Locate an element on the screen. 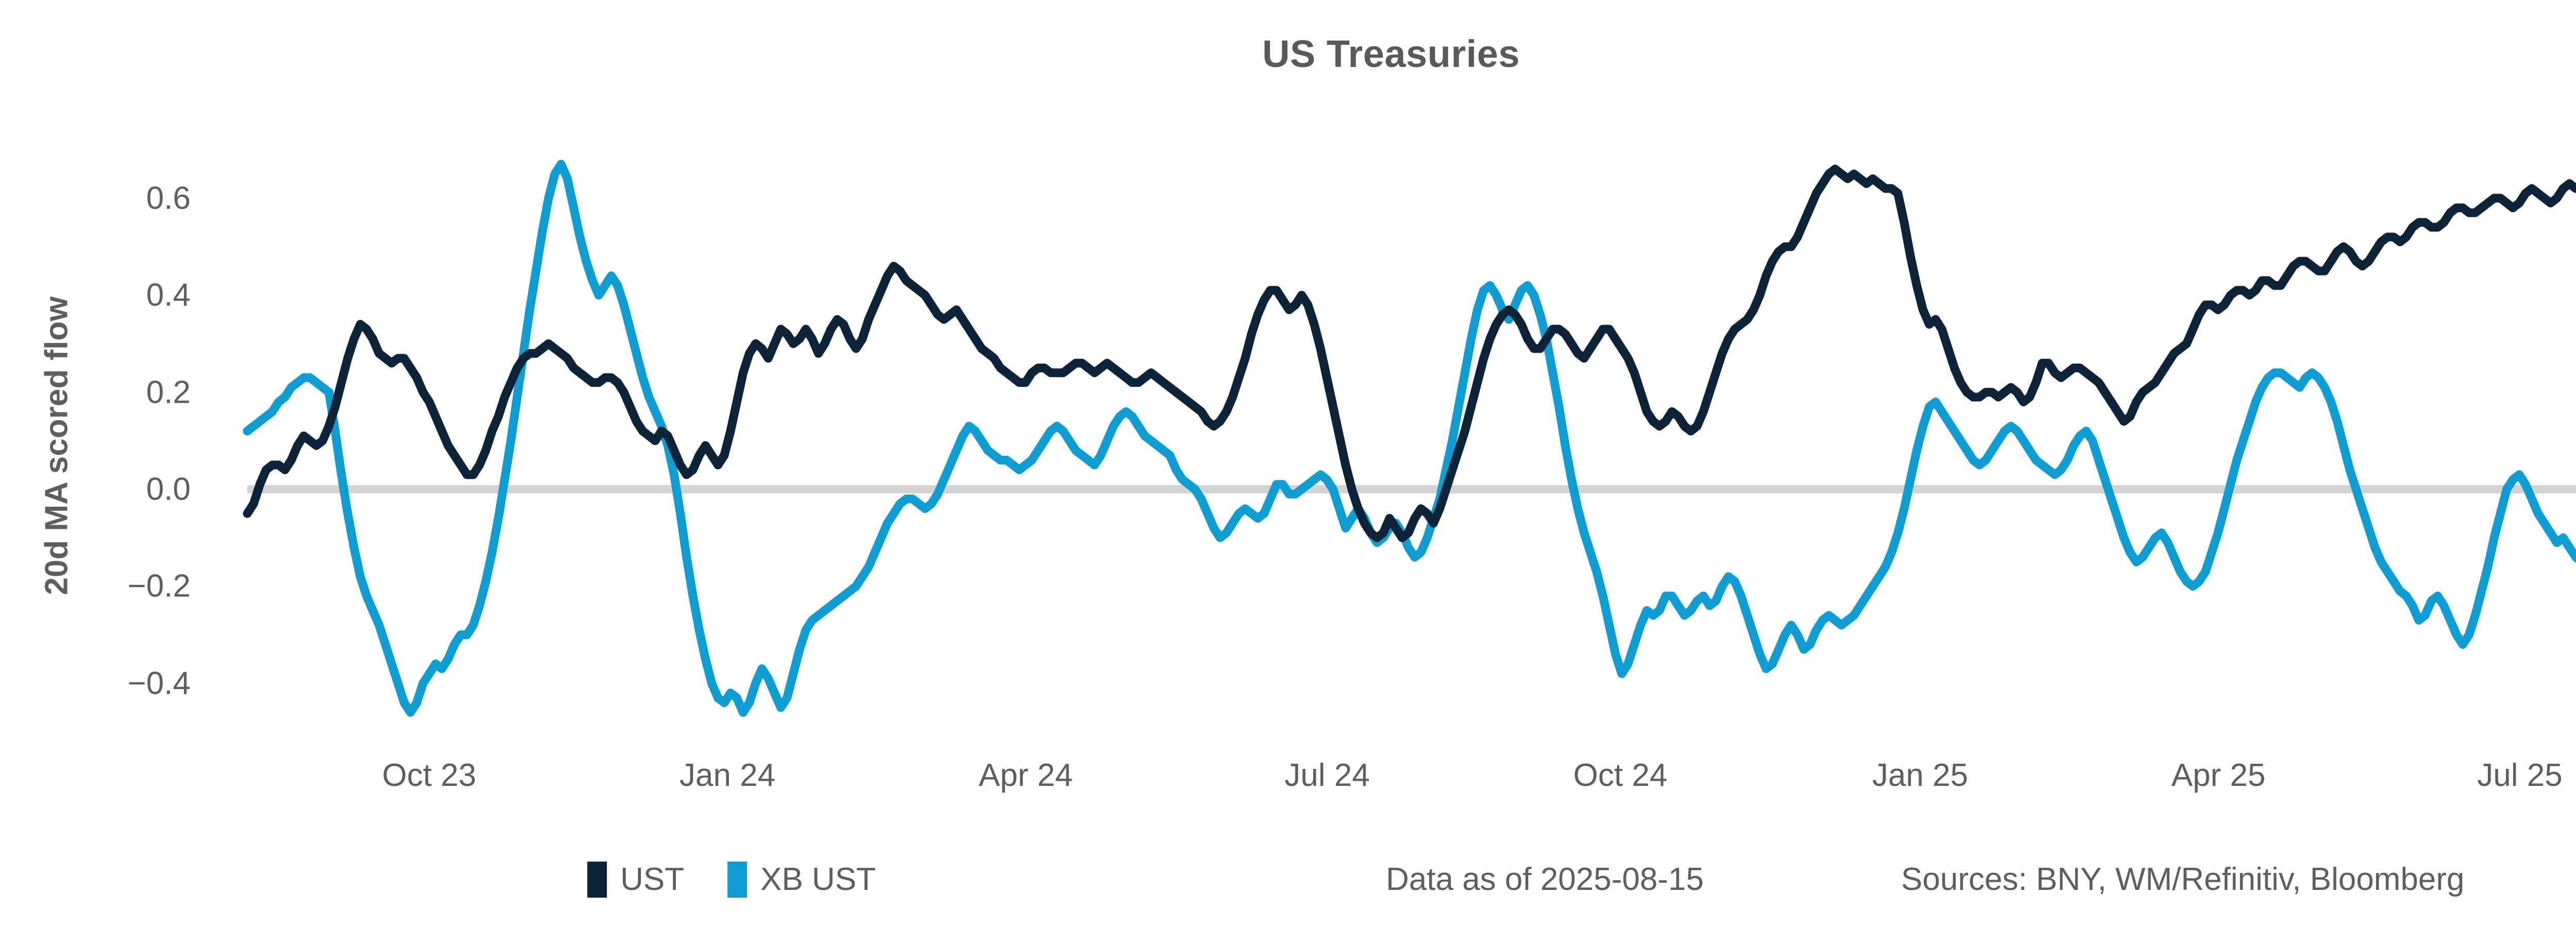 The width and height of the screenshot is (2576, 927). x-tick-label: Jan 24 is located at coordinates (728, 775).